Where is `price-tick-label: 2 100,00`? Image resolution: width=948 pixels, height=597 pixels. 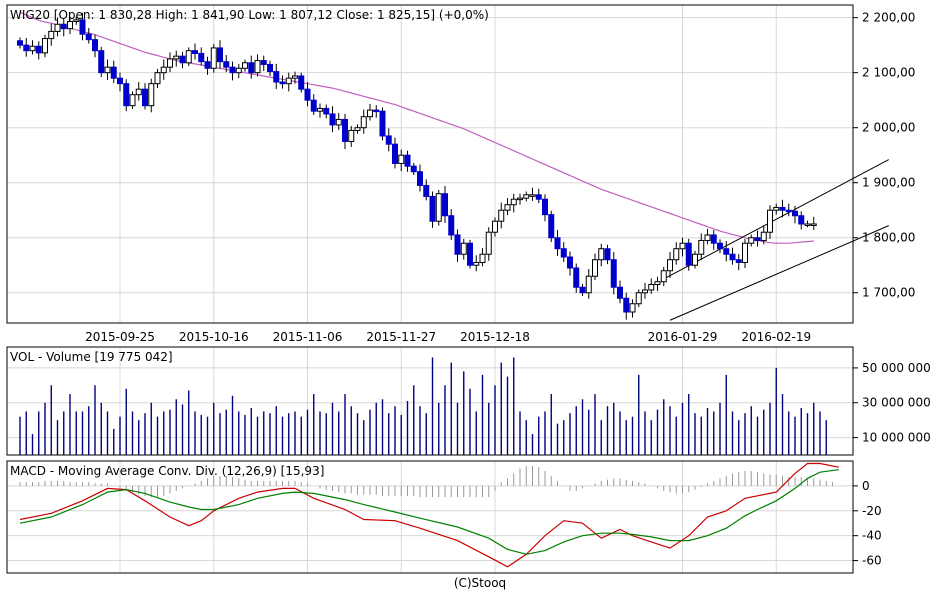 price-tick-label: 2 100,00 is located at coordinates (888, 73).